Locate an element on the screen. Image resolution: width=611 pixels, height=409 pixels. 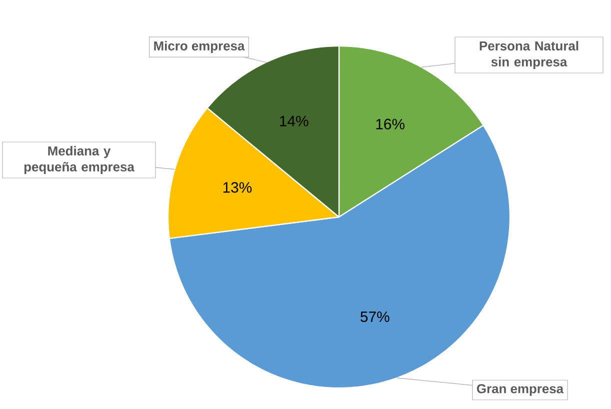
data-label: 14% is located at coordinates (294, 121).